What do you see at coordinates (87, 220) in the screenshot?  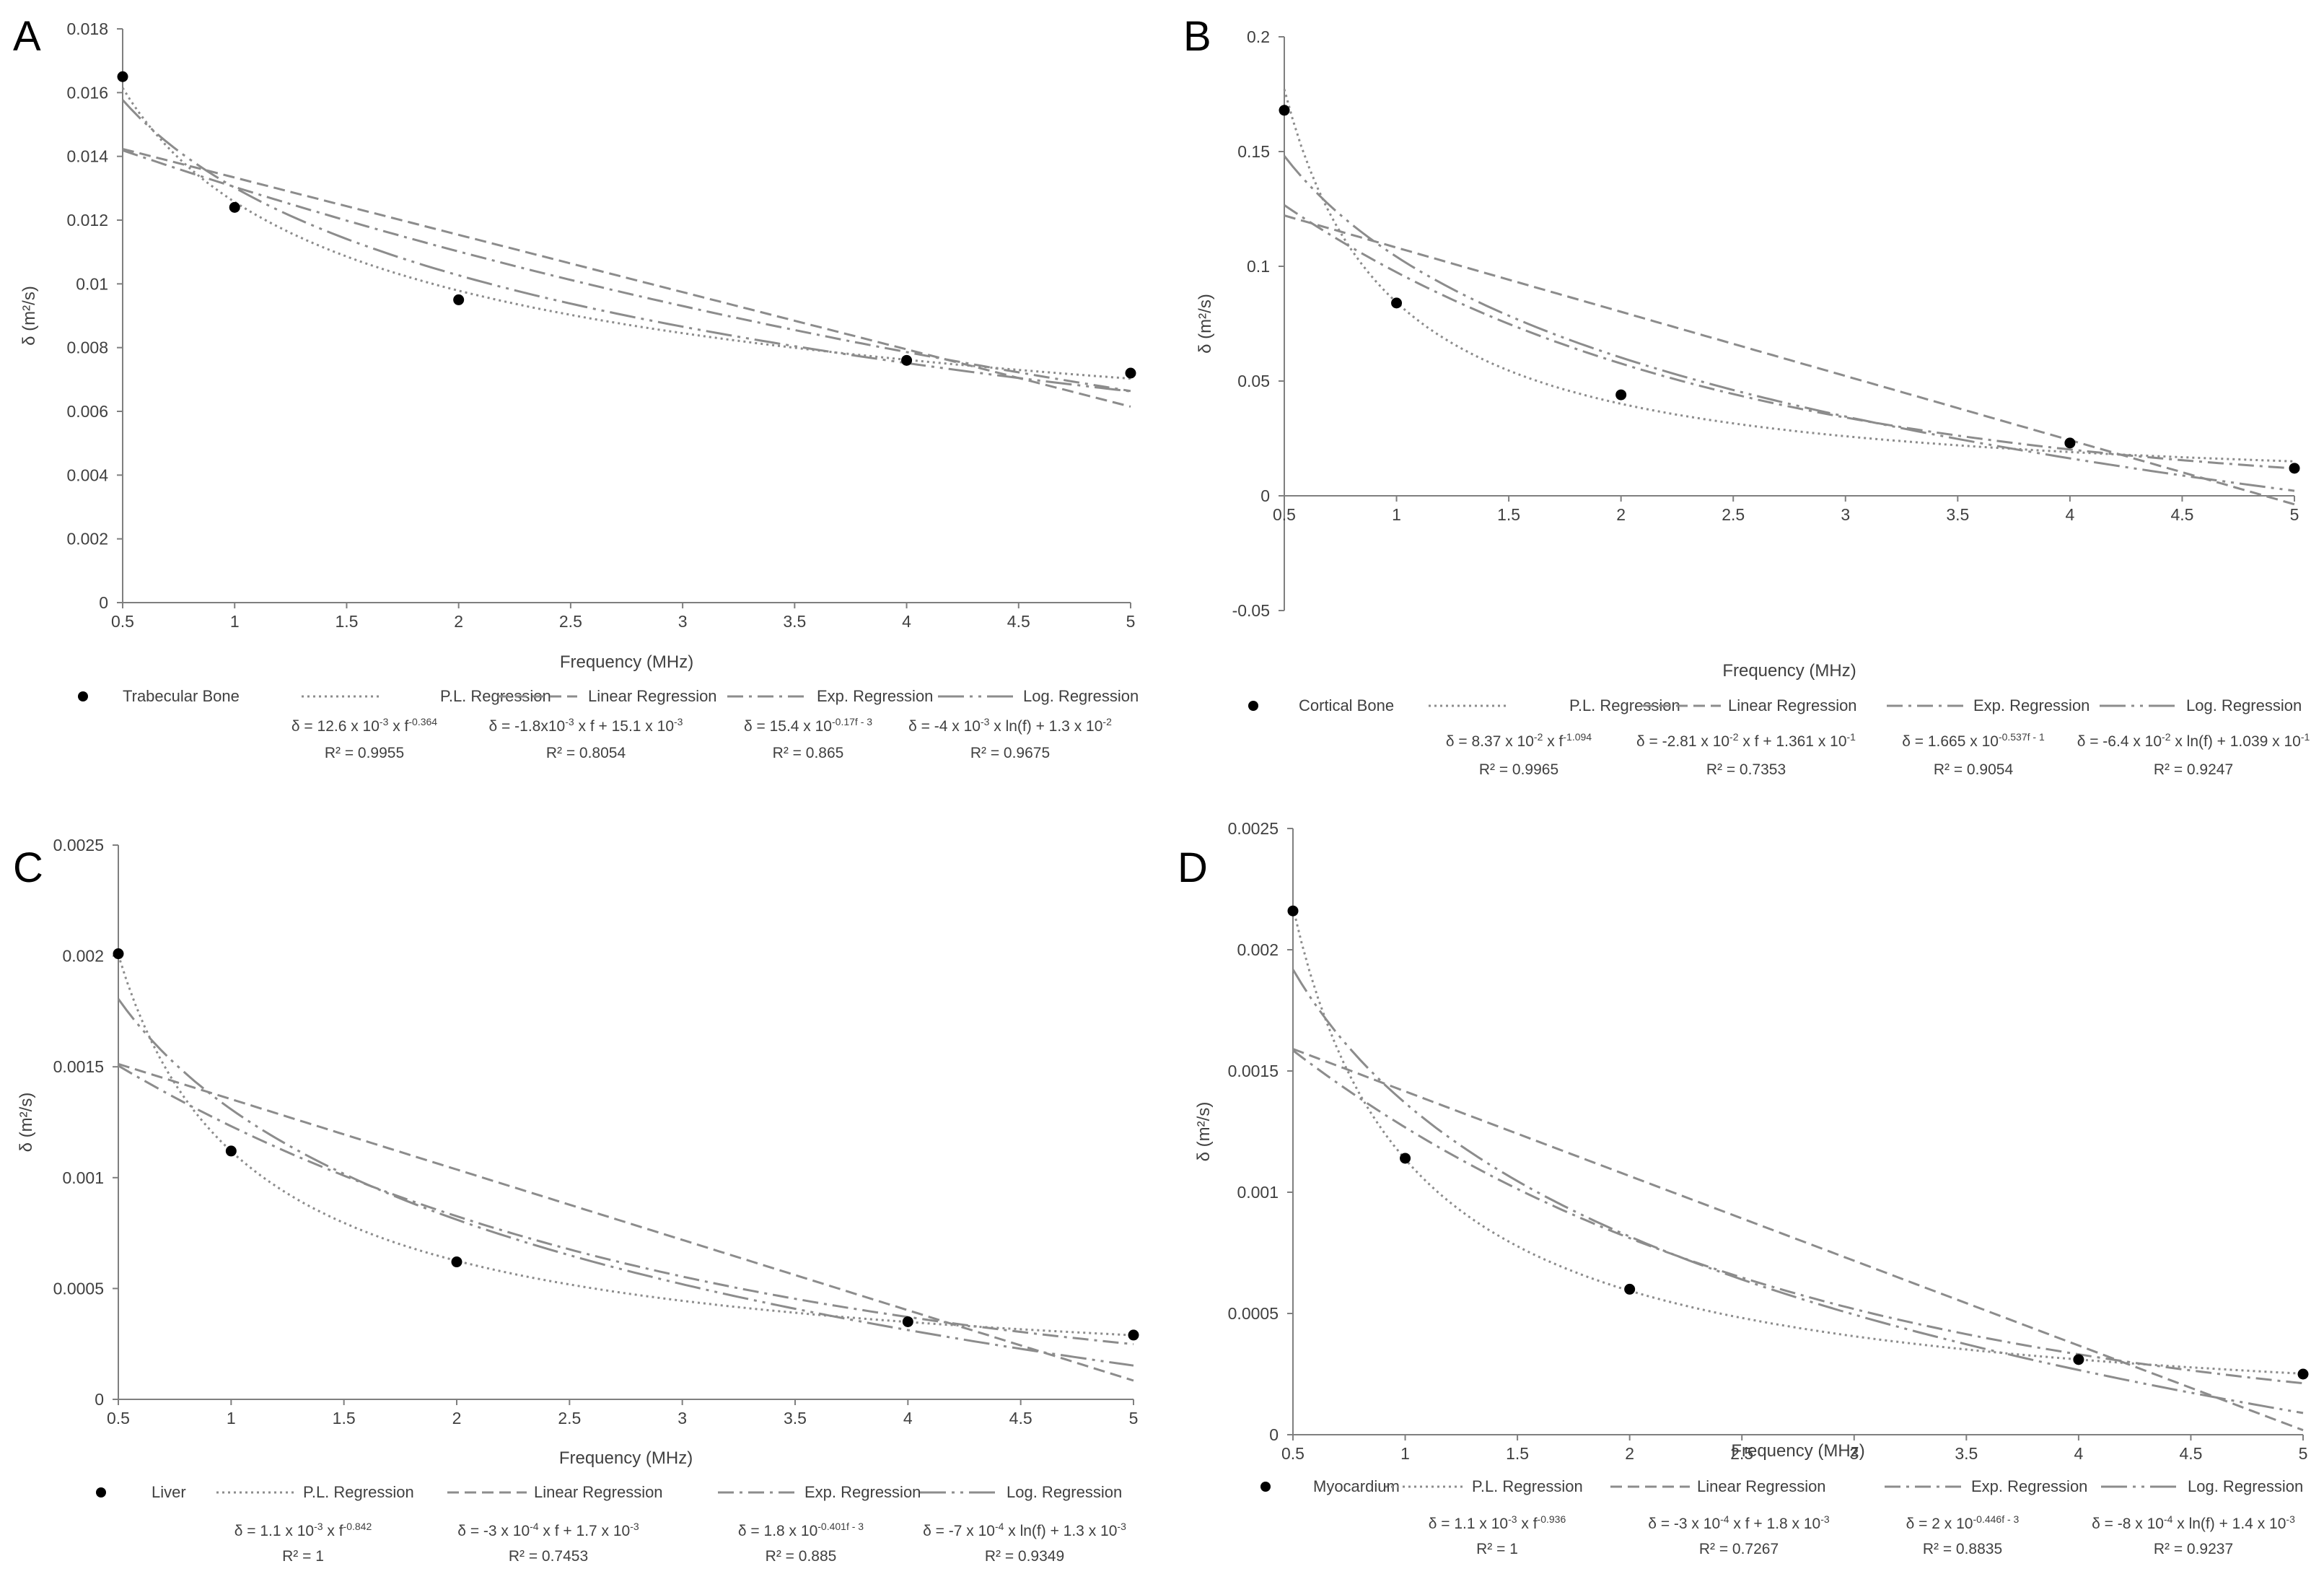 I see `y-tick-label: 0.012` at bounding box center [87, 220].